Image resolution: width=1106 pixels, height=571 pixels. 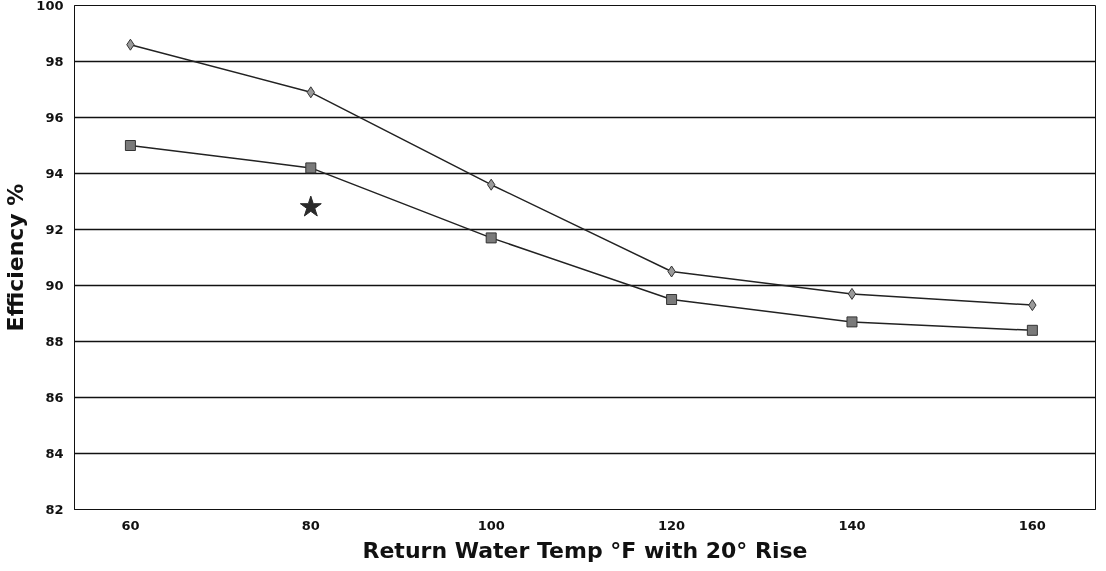 I want to click on y-tick-label: 92, so click(x=54, y=229).